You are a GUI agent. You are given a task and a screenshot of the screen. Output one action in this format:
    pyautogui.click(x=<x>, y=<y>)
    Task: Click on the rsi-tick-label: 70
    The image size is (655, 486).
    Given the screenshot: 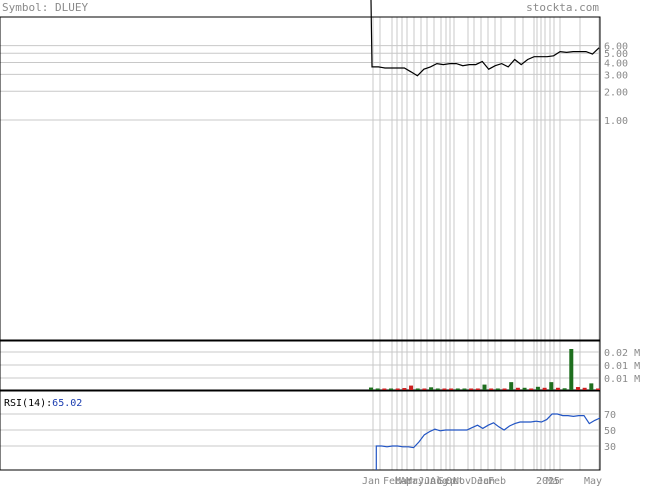 What is the action you would take?
    pyautogui.click(x=610, y=415)
    